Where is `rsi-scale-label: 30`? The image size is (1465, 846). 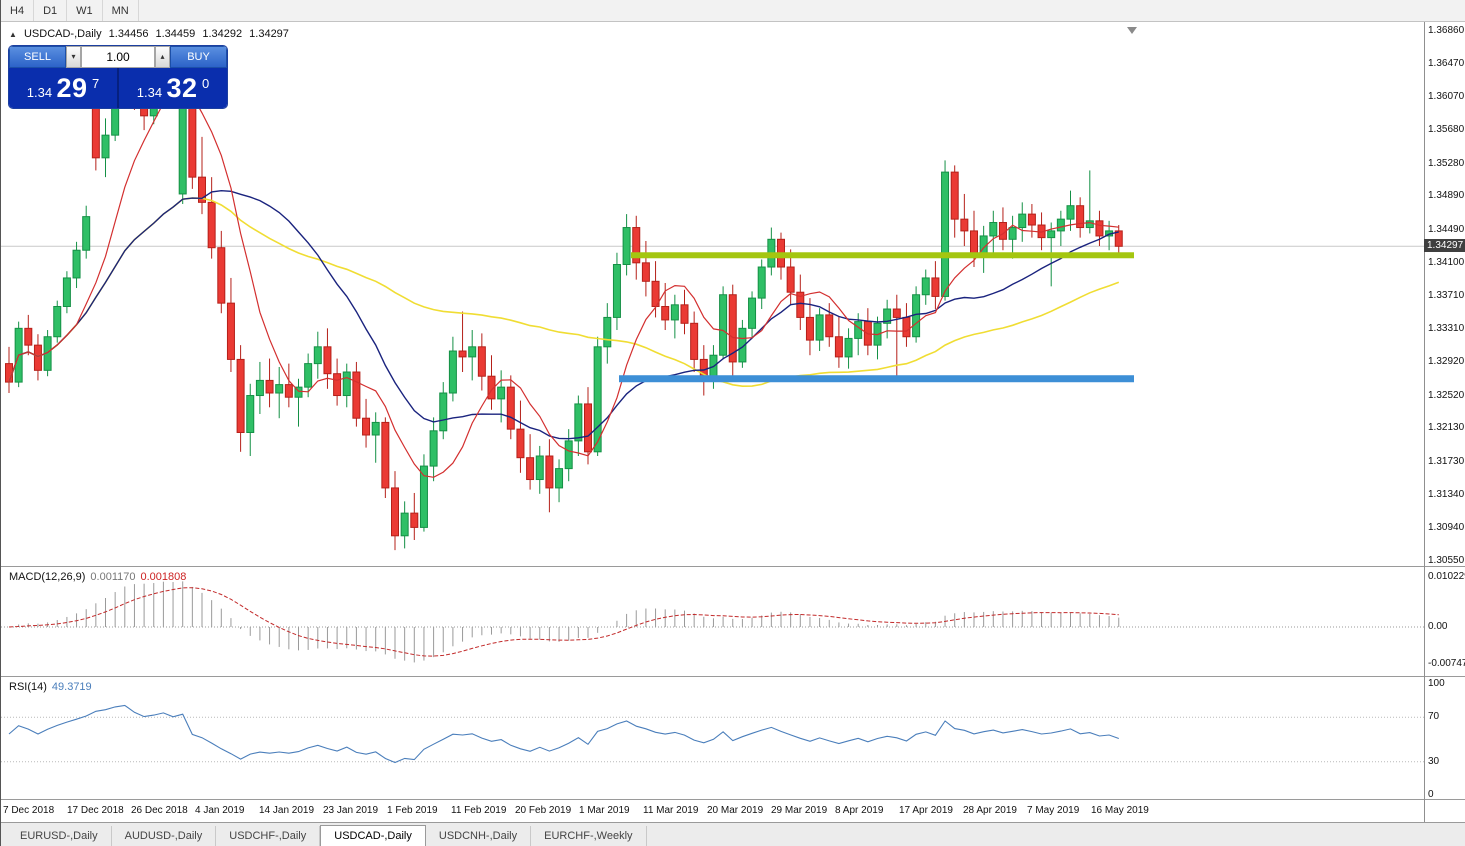 rsi-scale-label: 30 is located at coordinates (1434, 761).